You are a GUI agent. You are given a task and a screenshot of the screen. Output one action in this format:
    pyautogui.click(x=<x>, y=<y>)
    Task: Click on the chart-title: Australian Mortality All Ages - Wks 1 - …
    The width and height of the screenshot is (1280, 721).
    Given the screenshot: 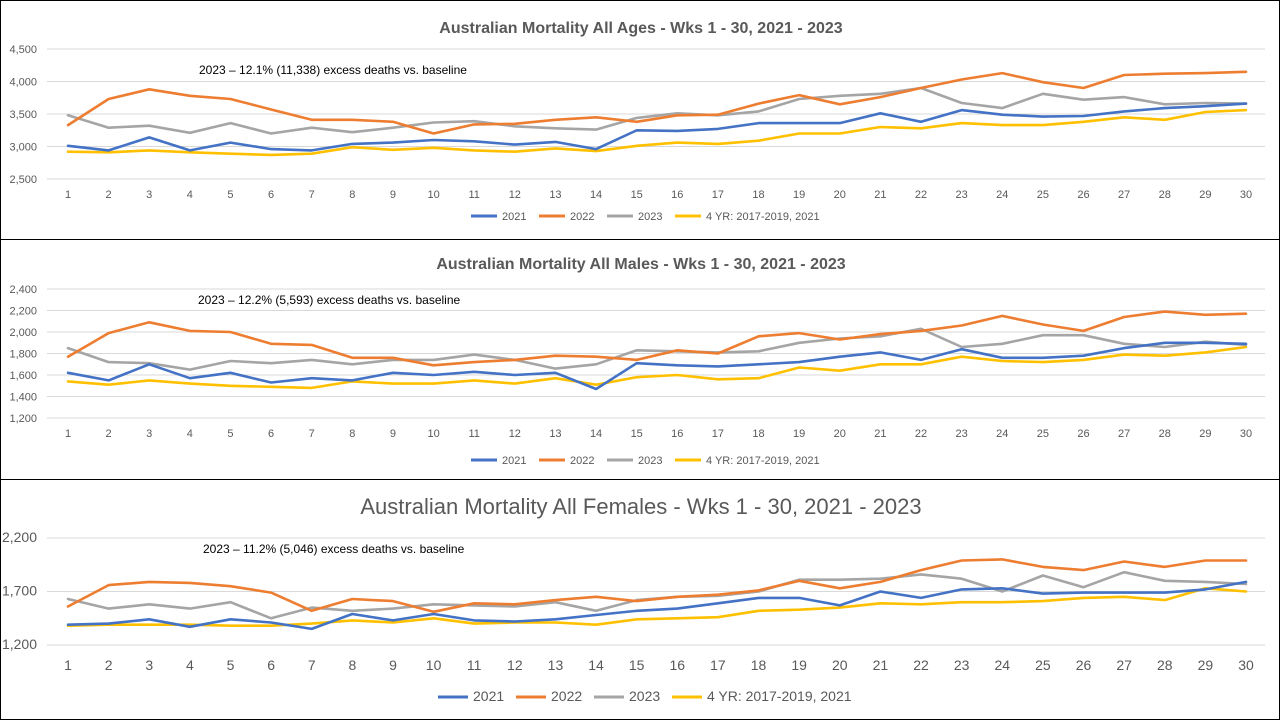 What is the action you would take?
    pyautogui.click(x=641, y=28)
    